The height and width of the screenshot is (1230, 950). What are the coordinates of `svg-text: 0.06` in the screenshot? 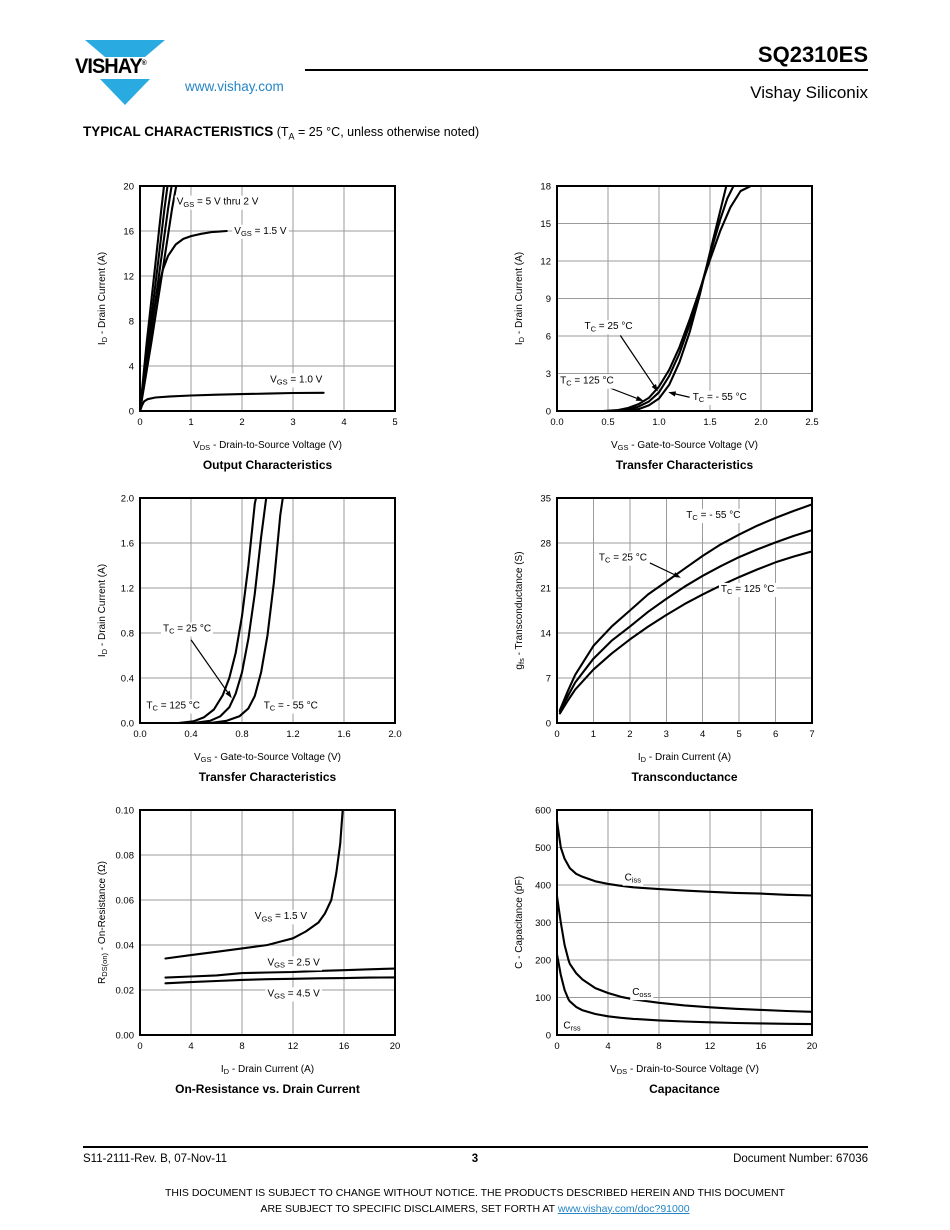 It's located at (125, 900).